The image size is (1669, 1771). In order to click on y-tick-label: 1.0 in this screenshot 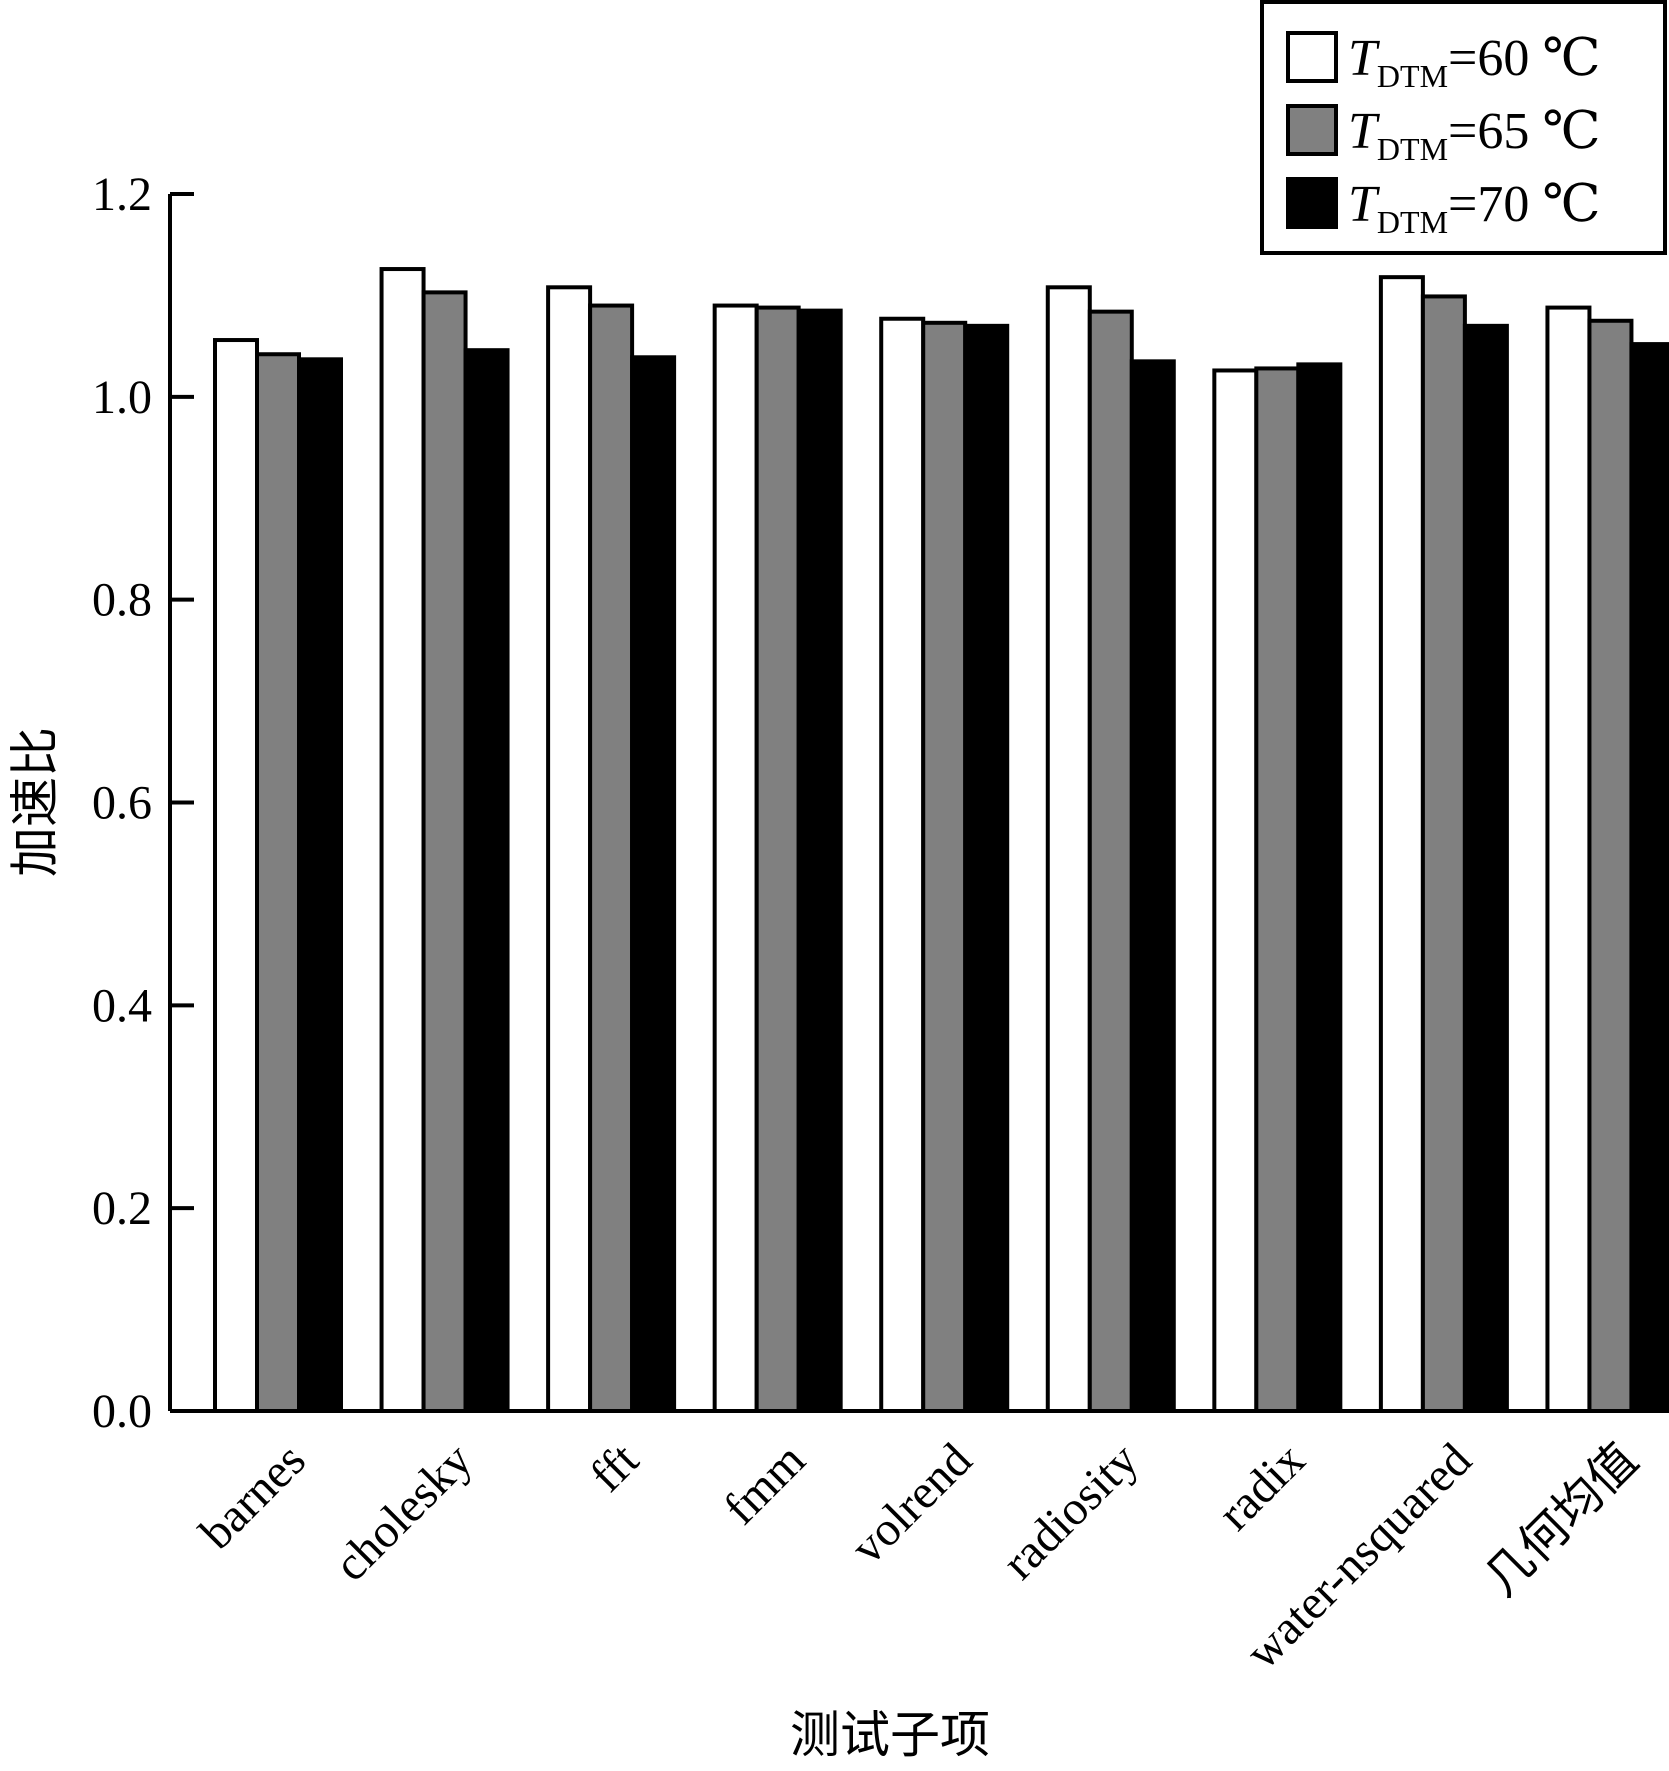, I will do `click(122, 397)`.